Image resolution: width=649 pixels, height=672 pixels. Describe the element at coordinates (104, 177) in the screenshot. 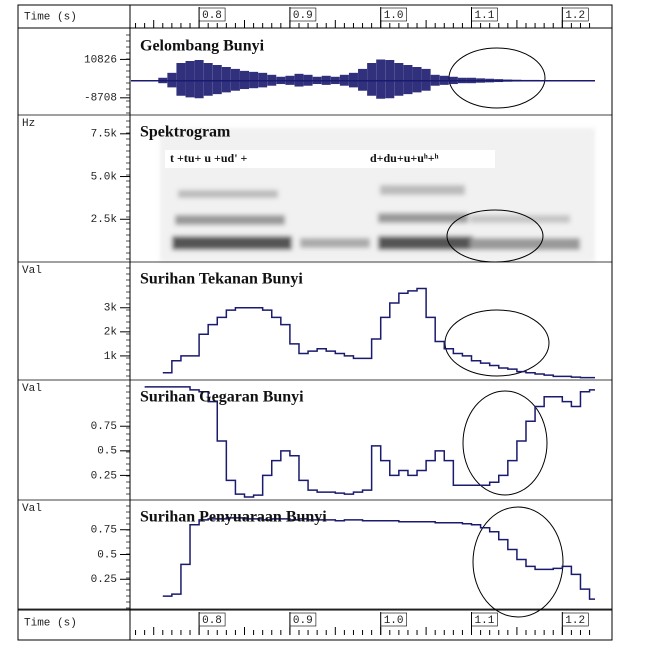

I see `y-tick-label: 5.0k` at that location.